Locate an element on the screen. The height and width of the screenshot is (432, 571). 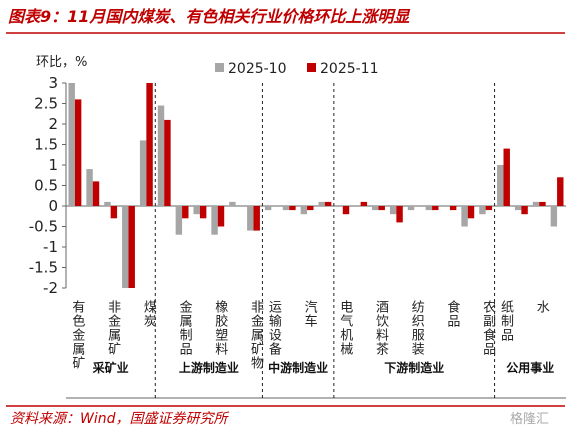
x-tick-label: 有色金属矿 is located at coordinates (77, 335).